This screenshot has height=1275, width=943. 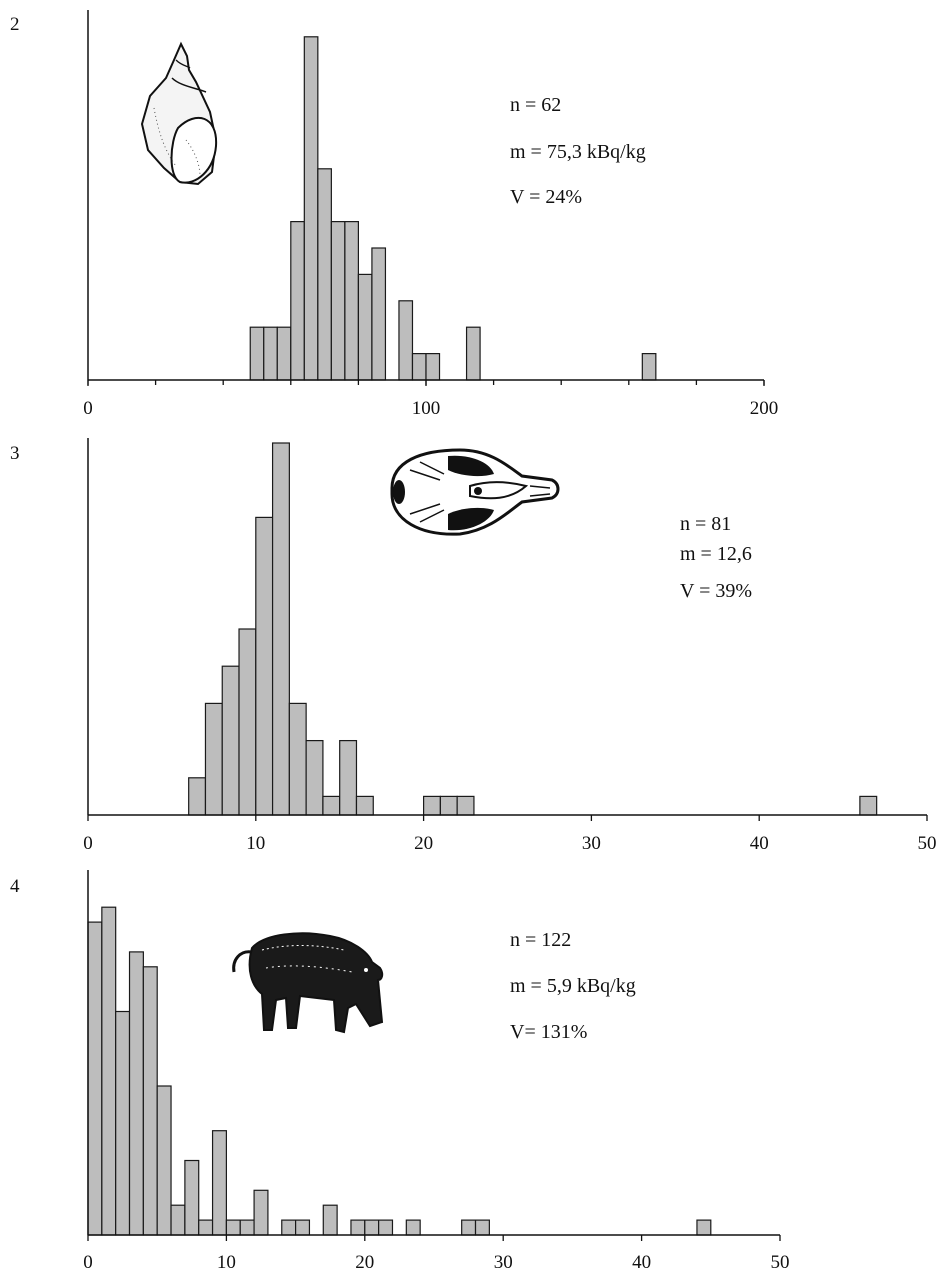 I want to click on x-tick-label: 200, so click(x=764, y=408).